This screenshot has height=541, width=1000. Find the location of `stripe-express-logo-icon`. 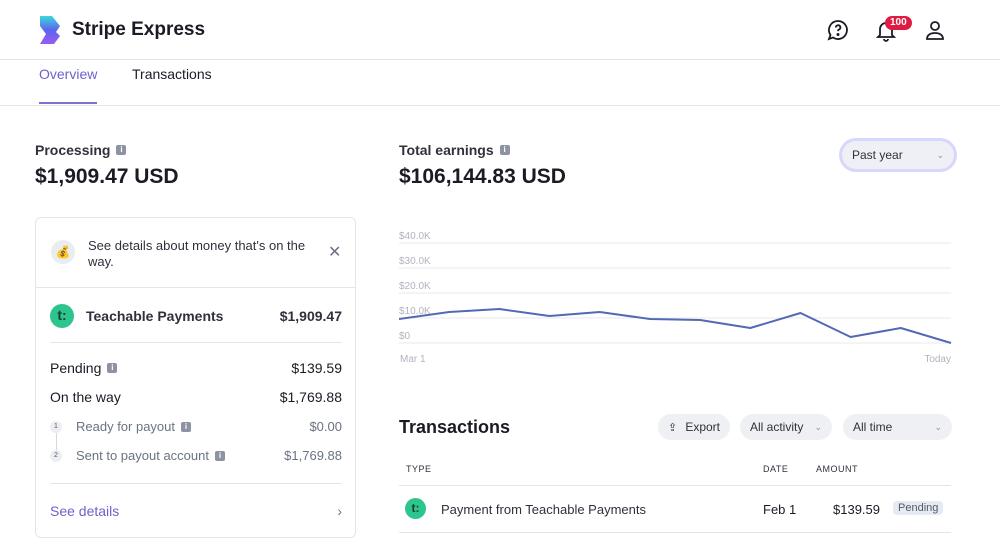

stripe-express-logo-icon is located at coordinates (50, 30).